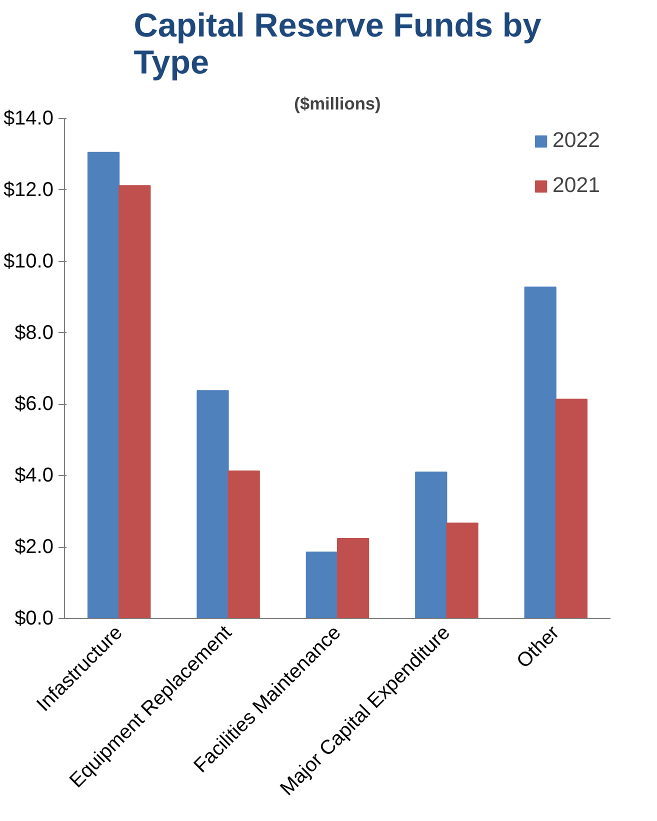  What do you see at coordinates (34, 547) in the screenshot?
I see `y-tick-label: $2.0` at bounding box center [34, 547].